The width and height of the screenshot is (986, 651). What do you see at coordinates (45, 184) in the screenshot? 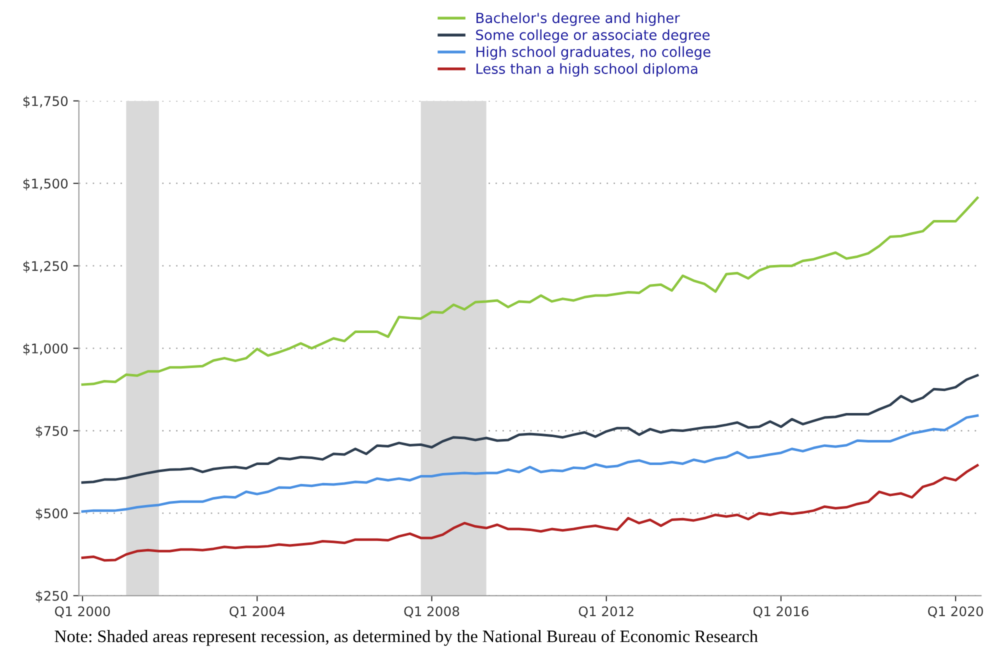
I see `y-tick-label: $1,500` at bounding box center [45, 184].